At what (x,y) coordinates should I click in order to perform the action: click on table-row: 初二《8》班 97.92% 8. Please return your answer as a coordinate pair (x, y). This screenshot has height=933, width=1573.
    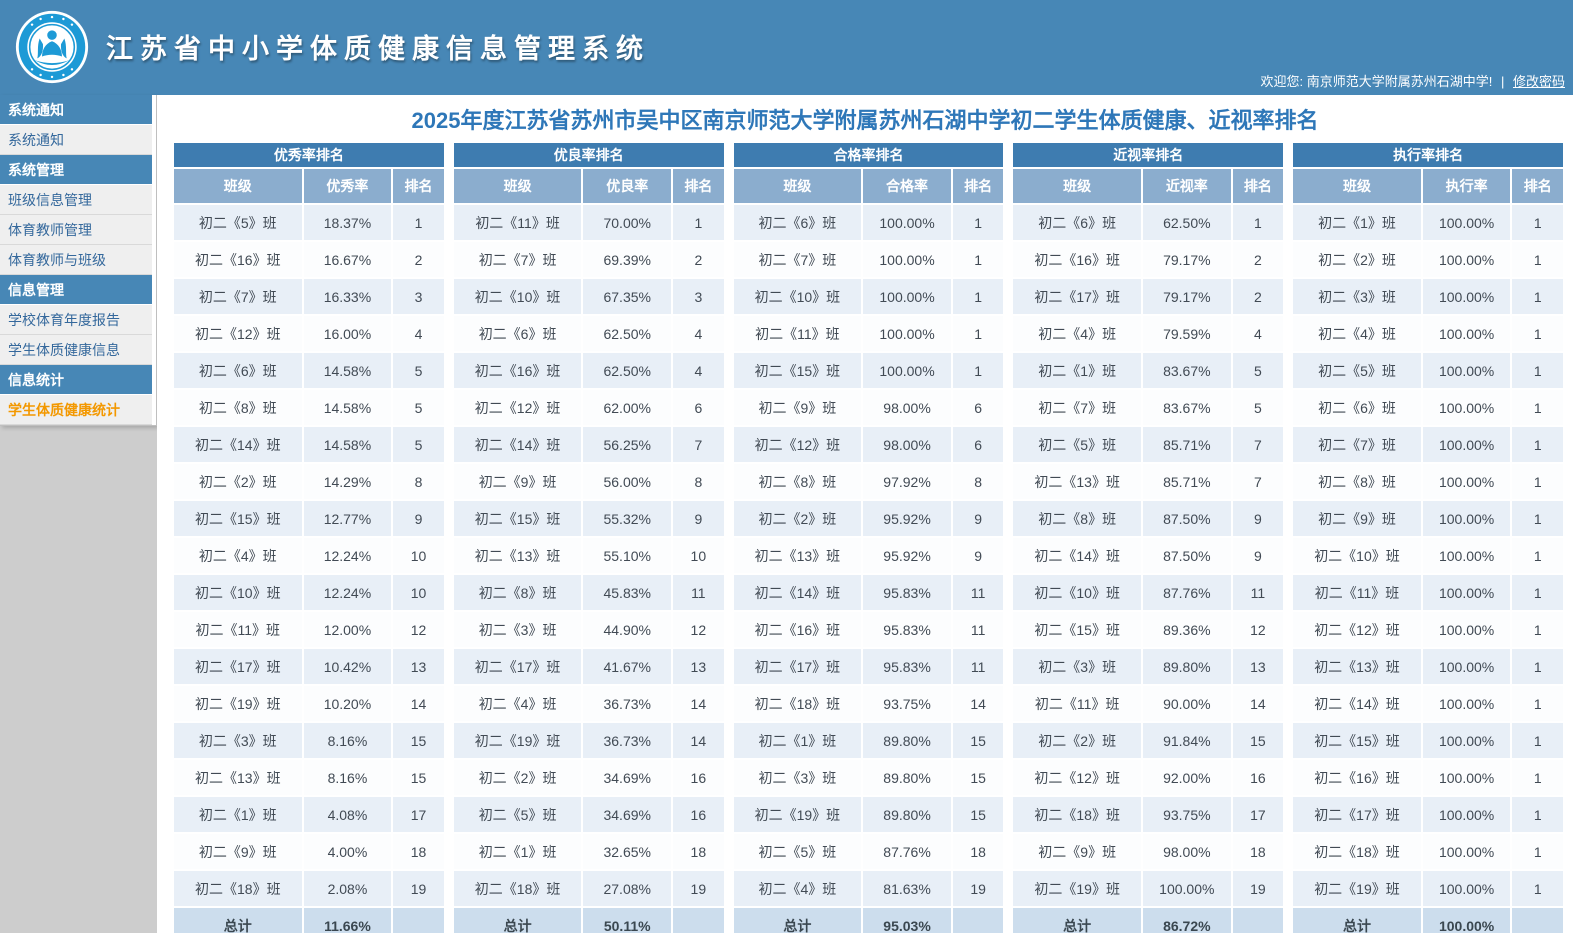
    Looking at the image, I should click on (868, 481).